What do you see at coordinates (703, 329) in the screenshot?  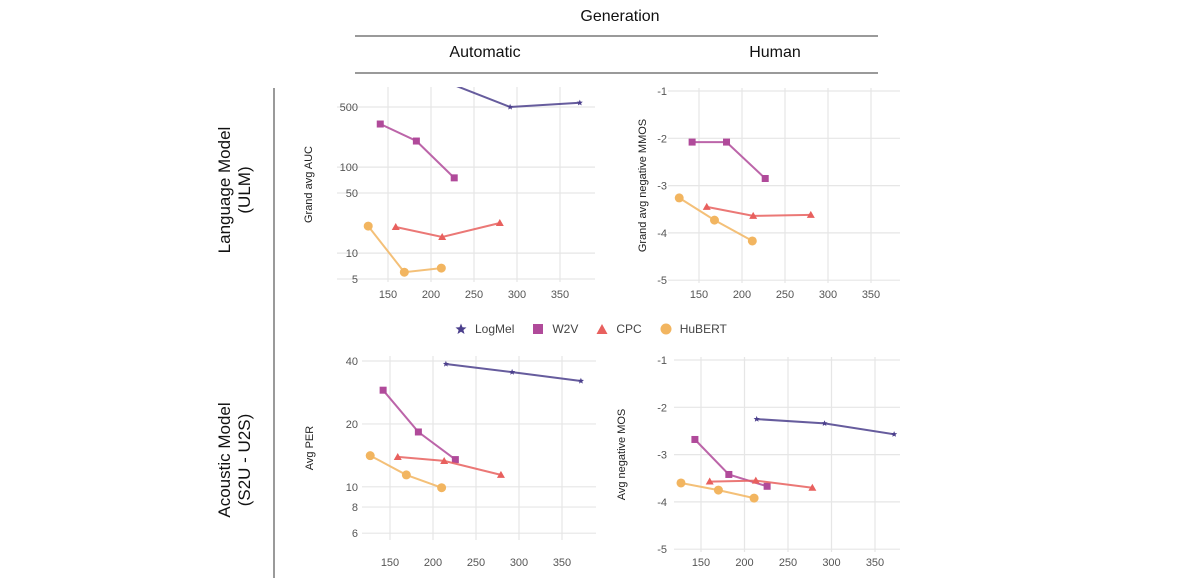 I see `legend-label-hubert: HuBERT` at bounding box center [703, 329].